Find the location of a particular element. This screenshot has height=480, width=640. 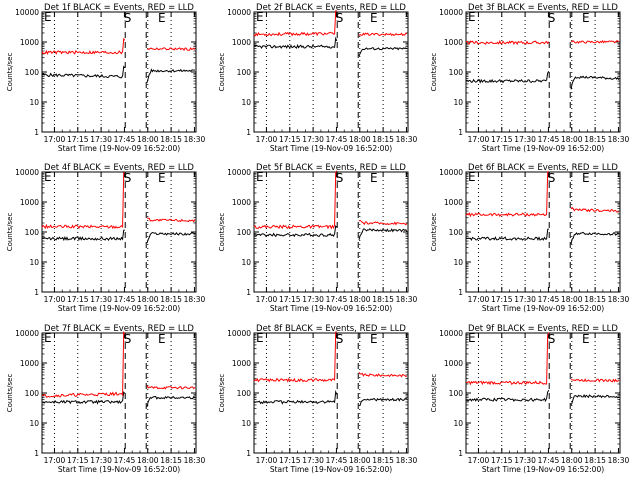

panel-title: Det 8f BLACK = Events, RED = LLD is located at coordinates (331, 329).